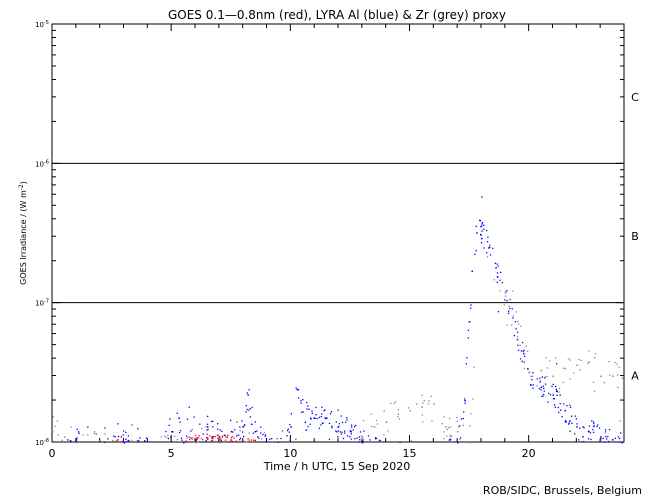 The width and height of the screenshot is (650, 500). Describe the element at coordinates (46, 162) in the screenshot. I see `y-tick-label-exp: -6` at that location.